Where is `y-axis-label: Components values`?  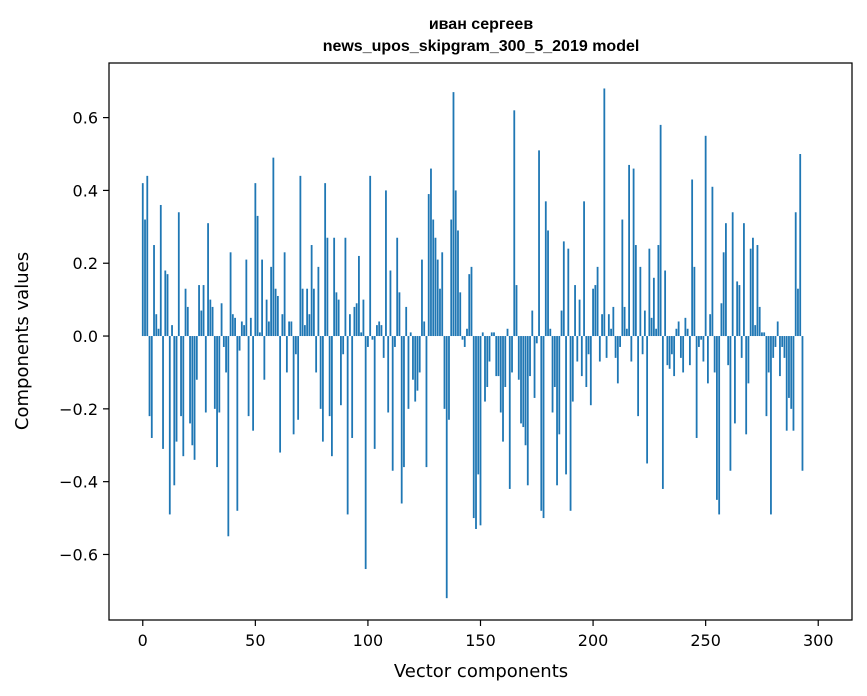
y-axis-label: Components values is located at coordinates (22, 341).